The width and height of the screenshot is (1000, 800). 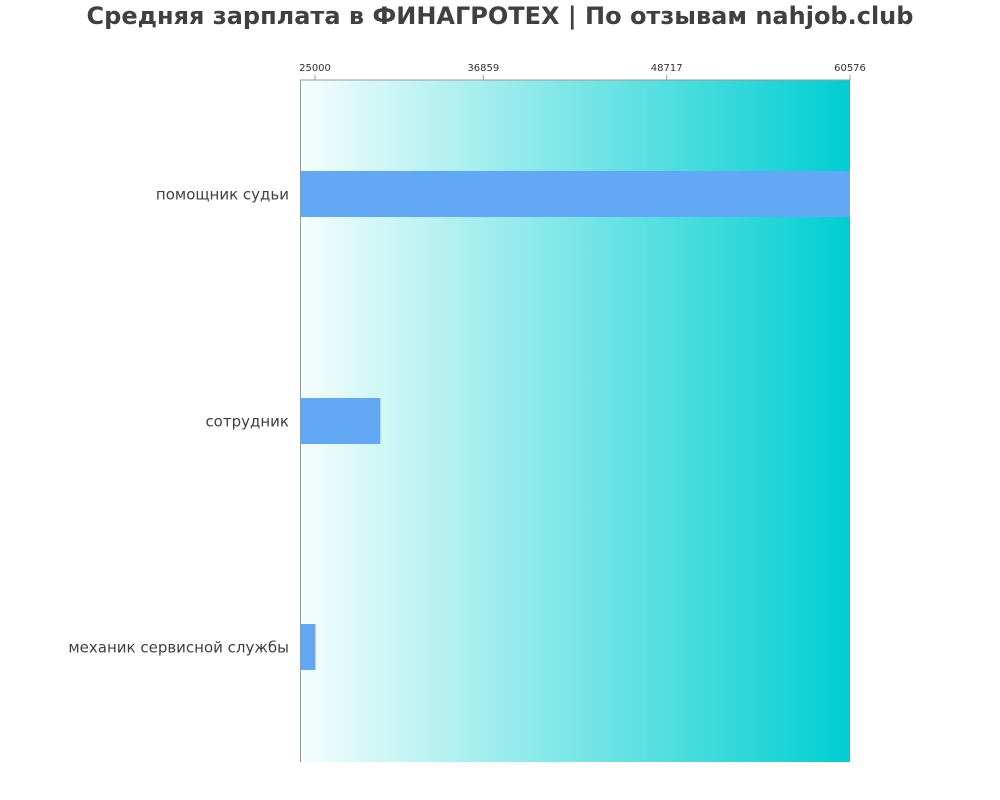 What do you see at coordinates (247, 422) in the screenshot?
I see `category-label-2: сотрудник` at bounding box center [247, 422].